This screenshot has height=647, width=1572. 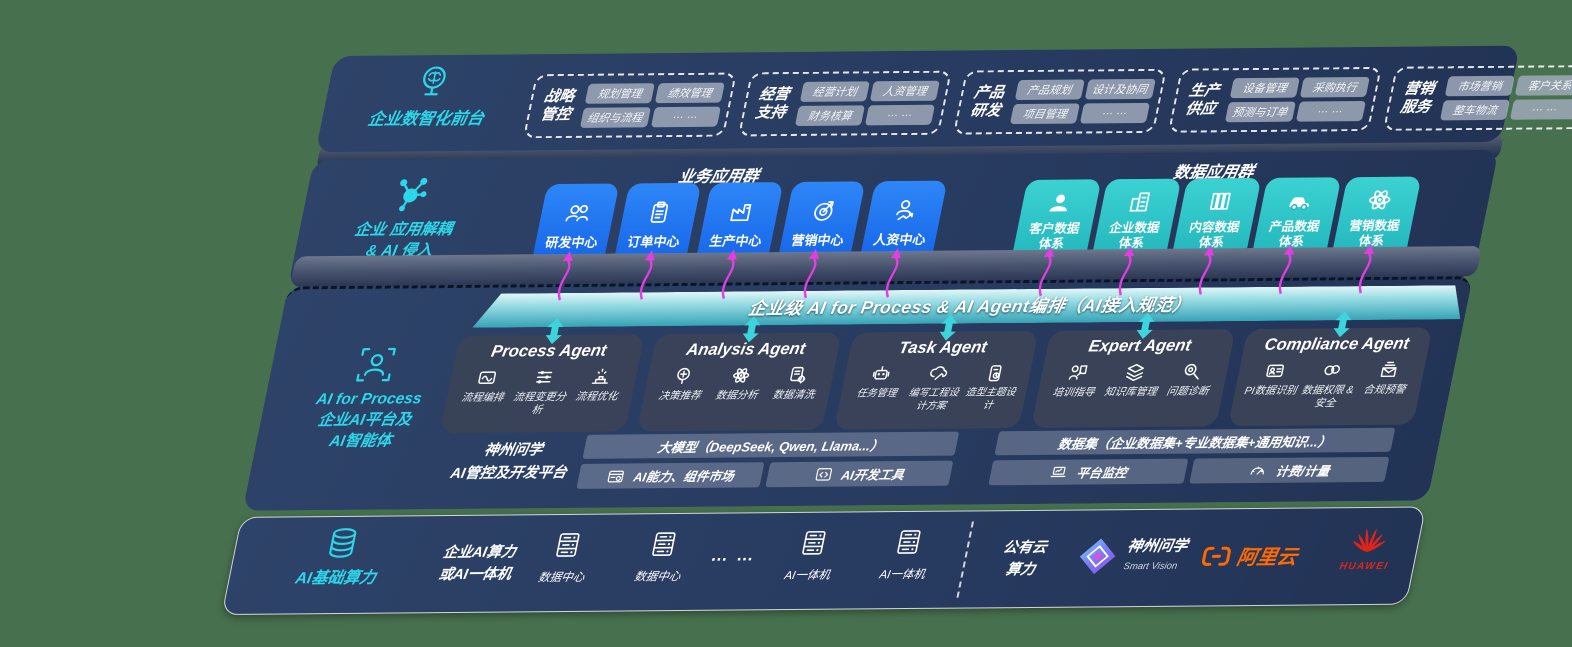 What do you see at coordinates (683, 376) in the screenshot?
I see `decision-icon` at bounding box center [683, 376].